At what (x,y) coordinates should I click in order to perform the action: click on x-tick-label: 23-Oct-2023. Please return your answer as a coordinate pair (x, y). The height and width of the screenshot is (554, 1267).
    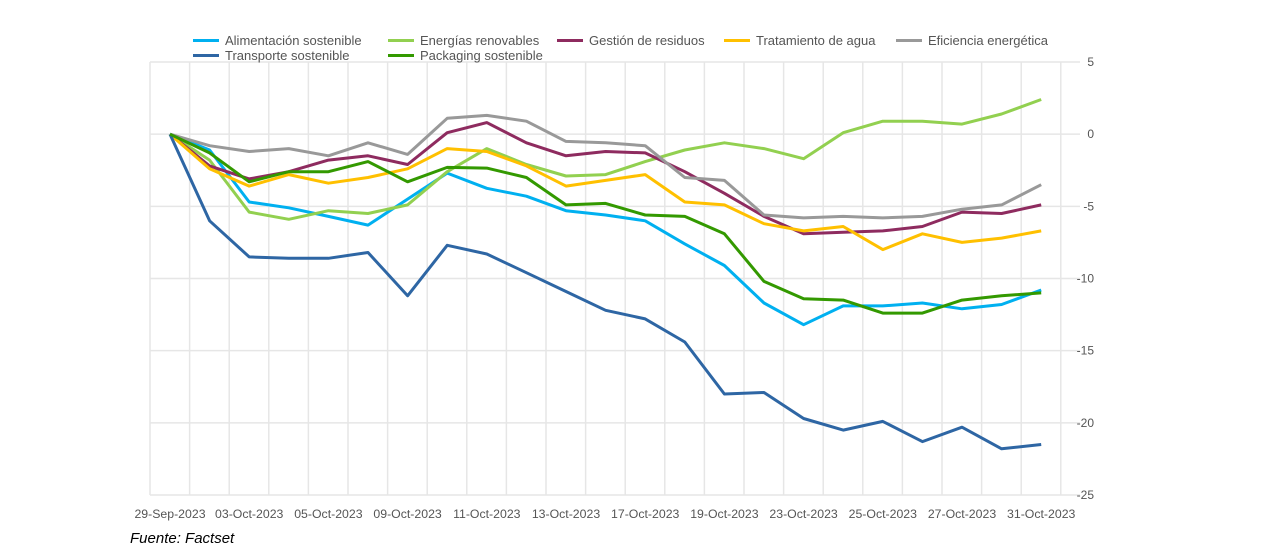
    Looking at the image, I should click on (803, 514).